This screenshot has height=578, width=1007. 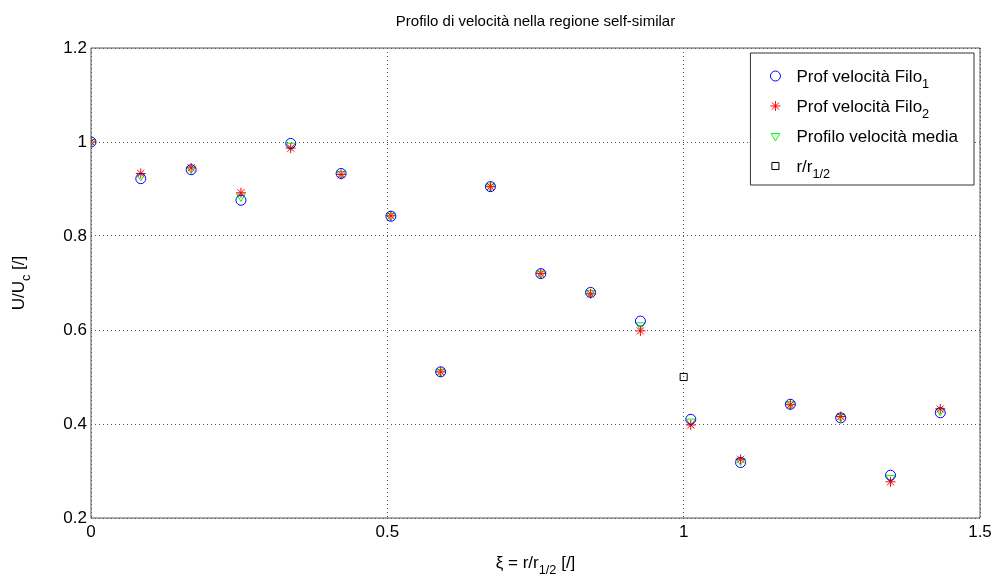 What do you see at coordinates (75, 329) in the screenshot?
I see `y-tick-label: 0.6` at bounding box center [75, 329].